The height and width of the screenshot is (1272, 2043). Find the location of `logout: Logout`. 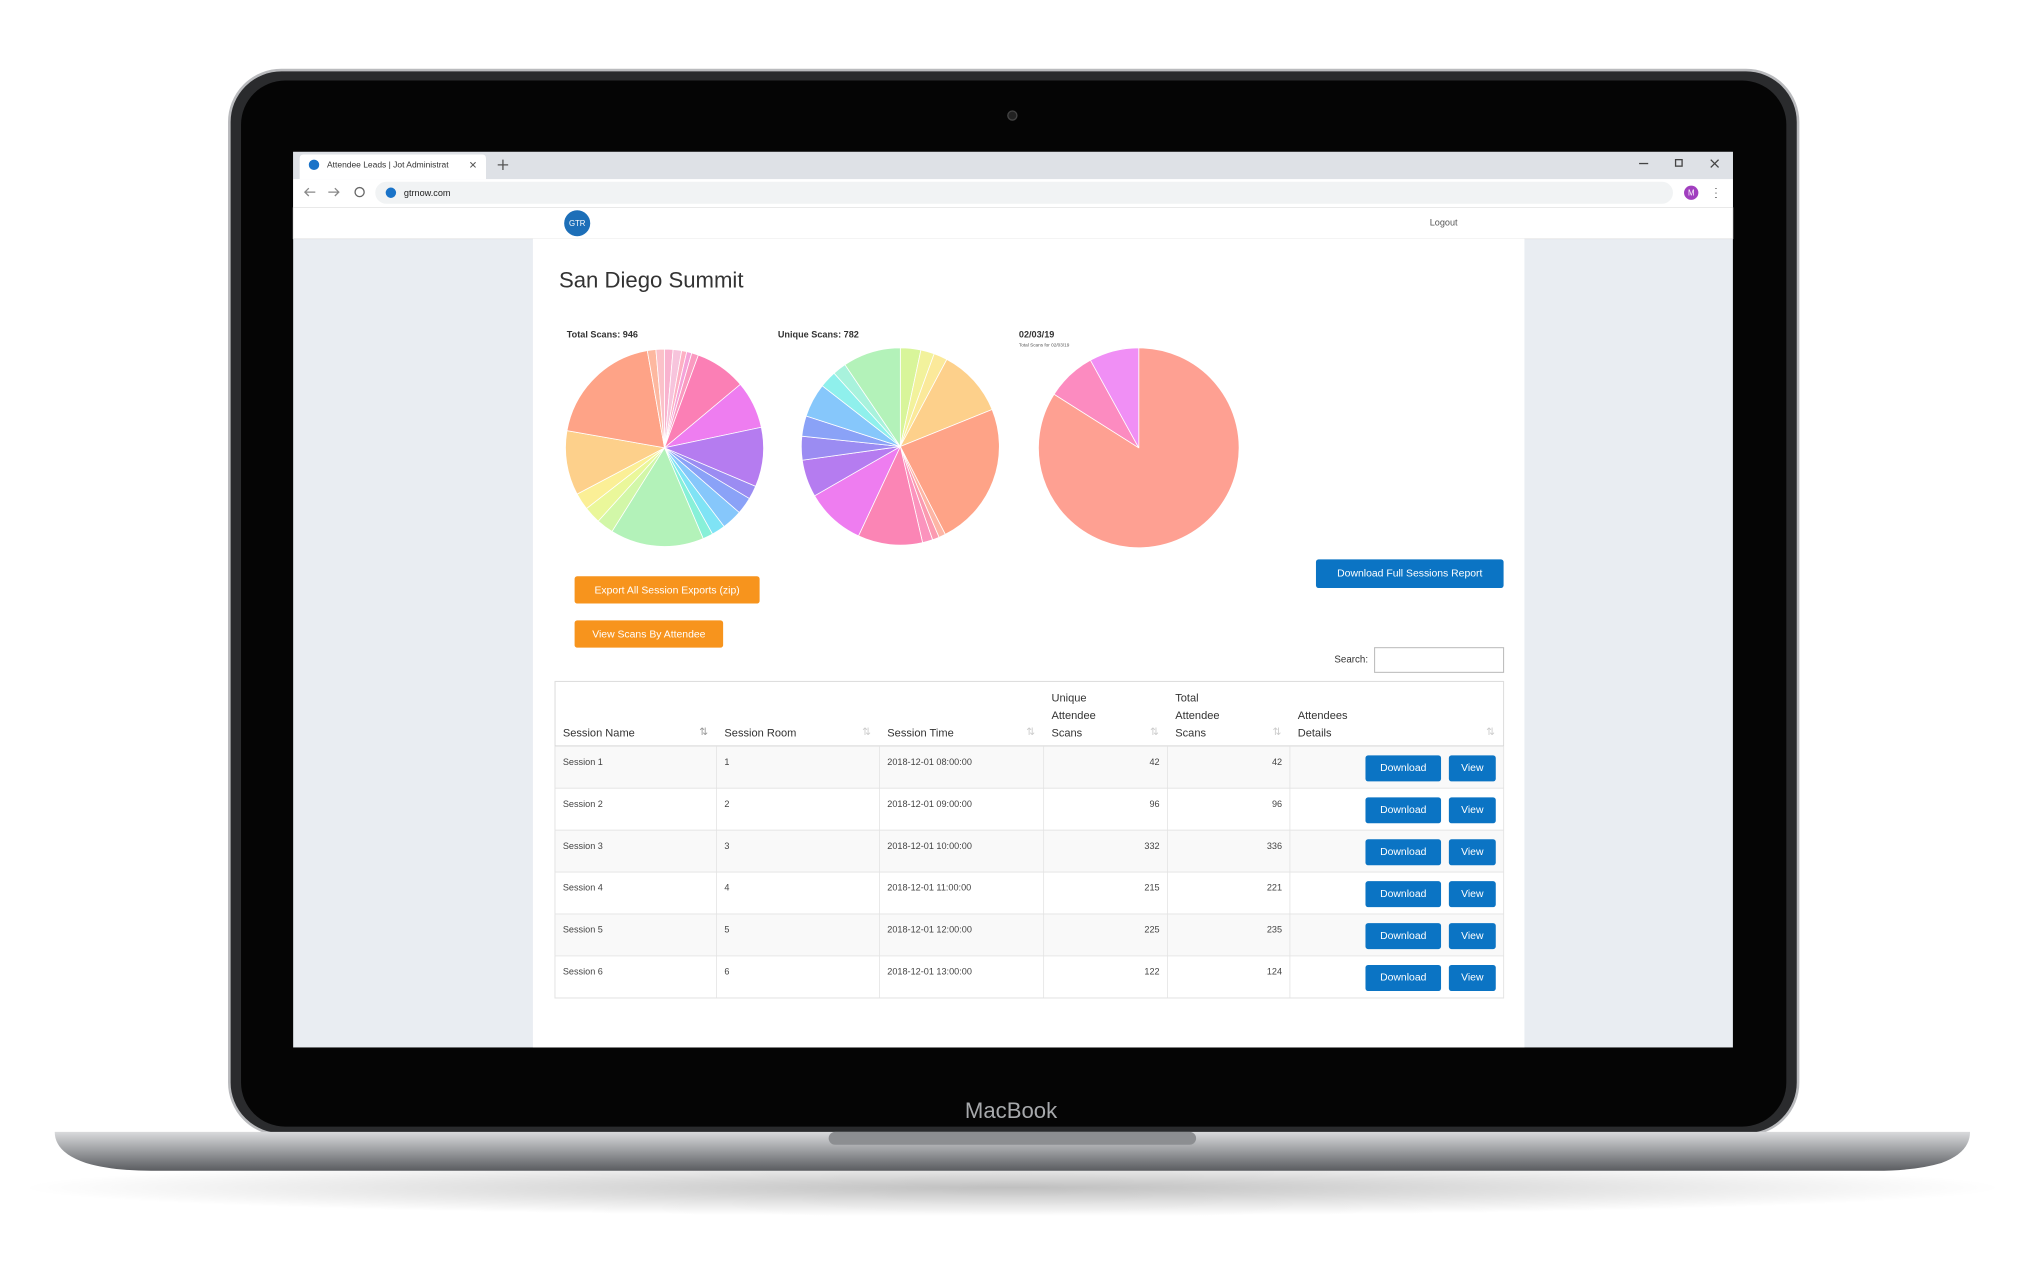

logout: Logout is located at coordinates (1444, 223).